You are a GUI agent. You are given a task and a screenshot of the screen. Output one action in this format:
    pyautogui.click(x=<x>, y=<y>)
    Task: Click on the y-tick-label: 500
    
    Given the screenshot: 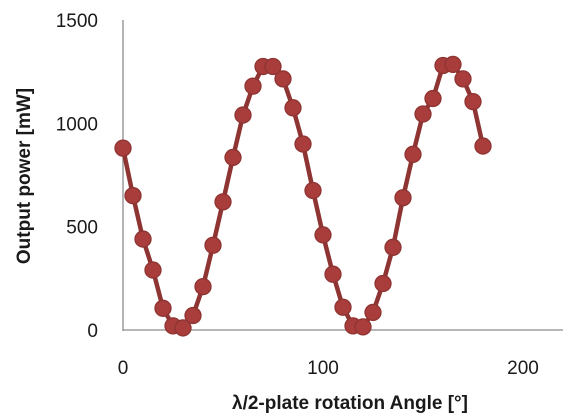 What is the action you would take?
    pyautogui.click(x=82, y=228)
    